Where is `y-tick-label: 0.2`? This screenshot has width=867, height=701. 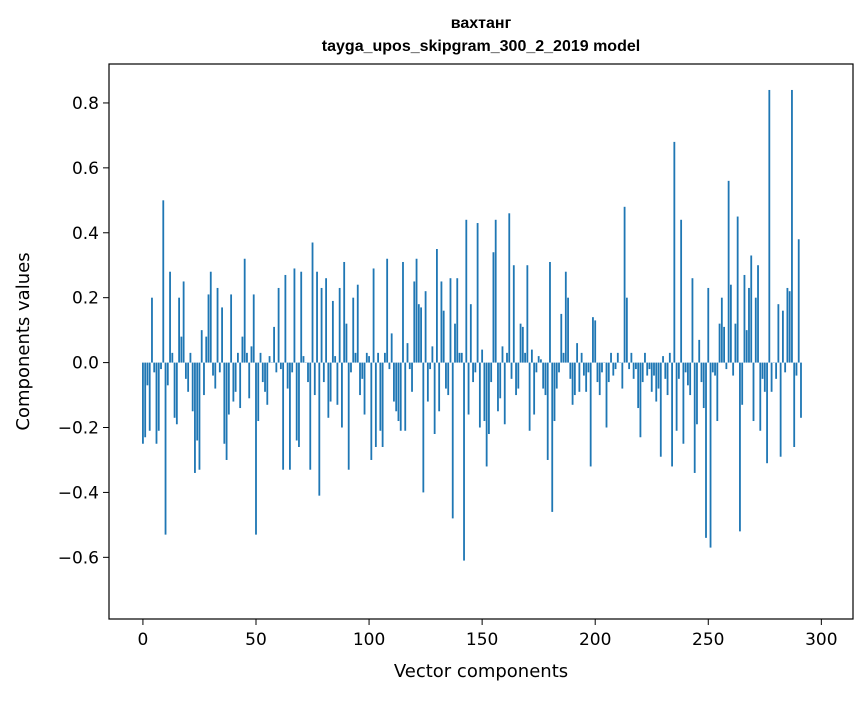 y-tick-label: 0.2 is located at coordinates (85, 299).